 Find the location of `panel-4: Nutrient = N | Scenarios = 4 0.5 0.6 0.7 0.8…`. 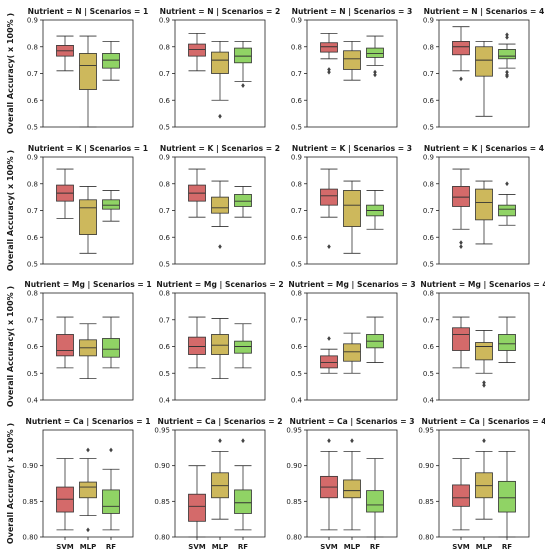

panel-4: Nutrient = N | Scenarios = 4 0.5 0.6 0.7 0.8… is located at coordinates (483, 69).